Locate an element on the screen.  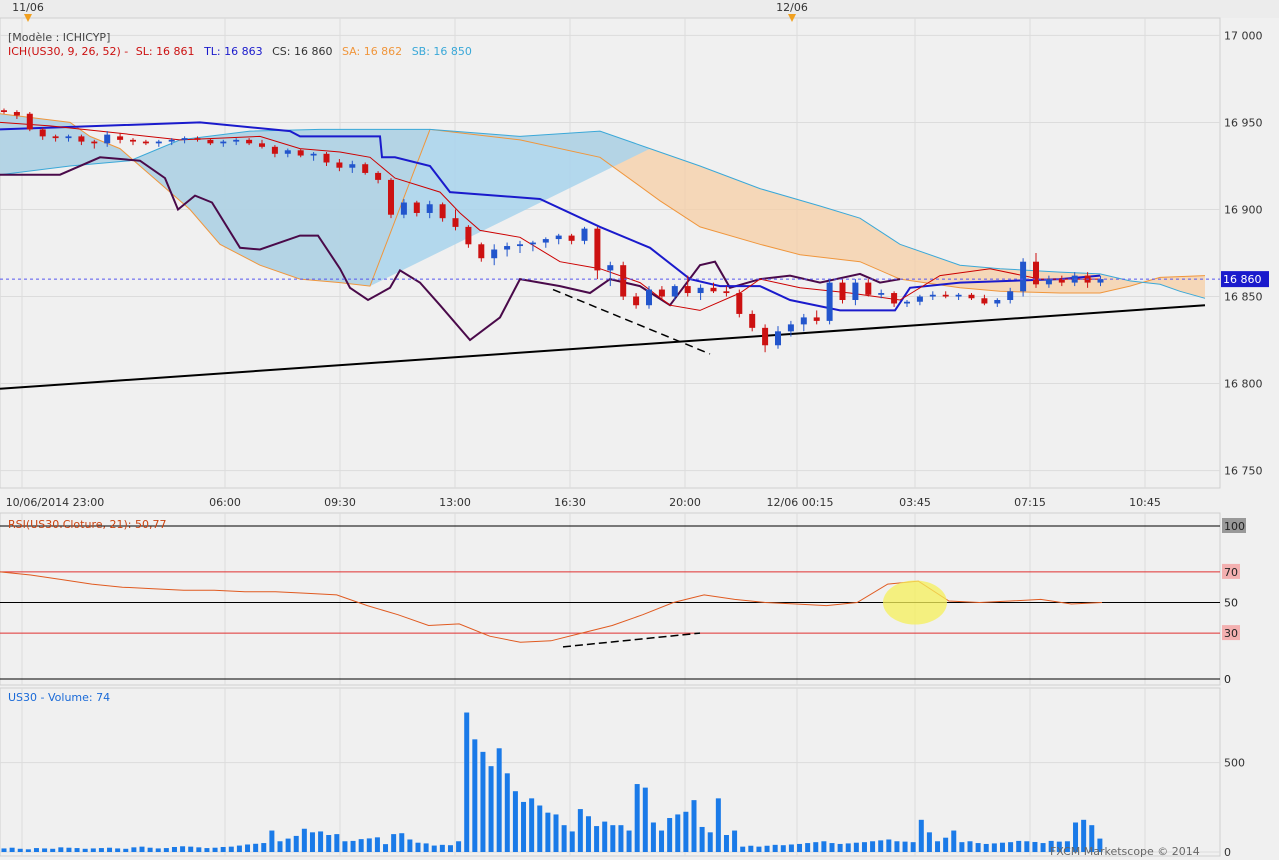
ichimoku-cloud-bull is located at coordinates (325, 200).